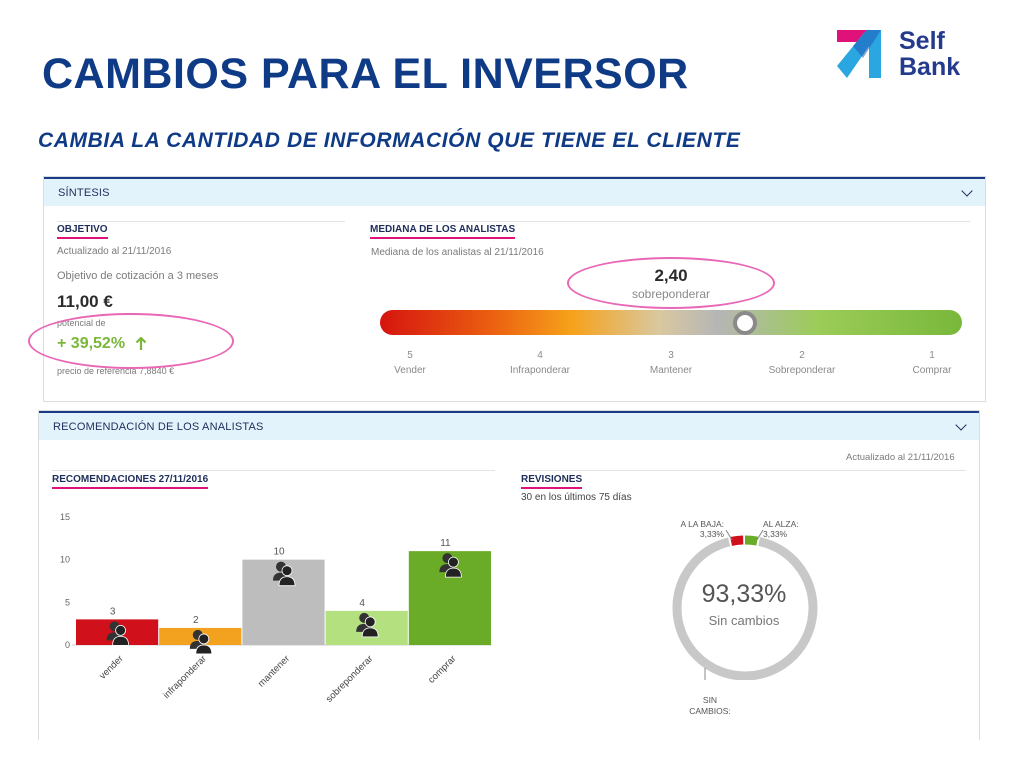 This screenshot has width=1024, height=768. Describe the element at coordinates (82, 231) in the screenshot. I see `objective-title: OBJETIVO` at that location.